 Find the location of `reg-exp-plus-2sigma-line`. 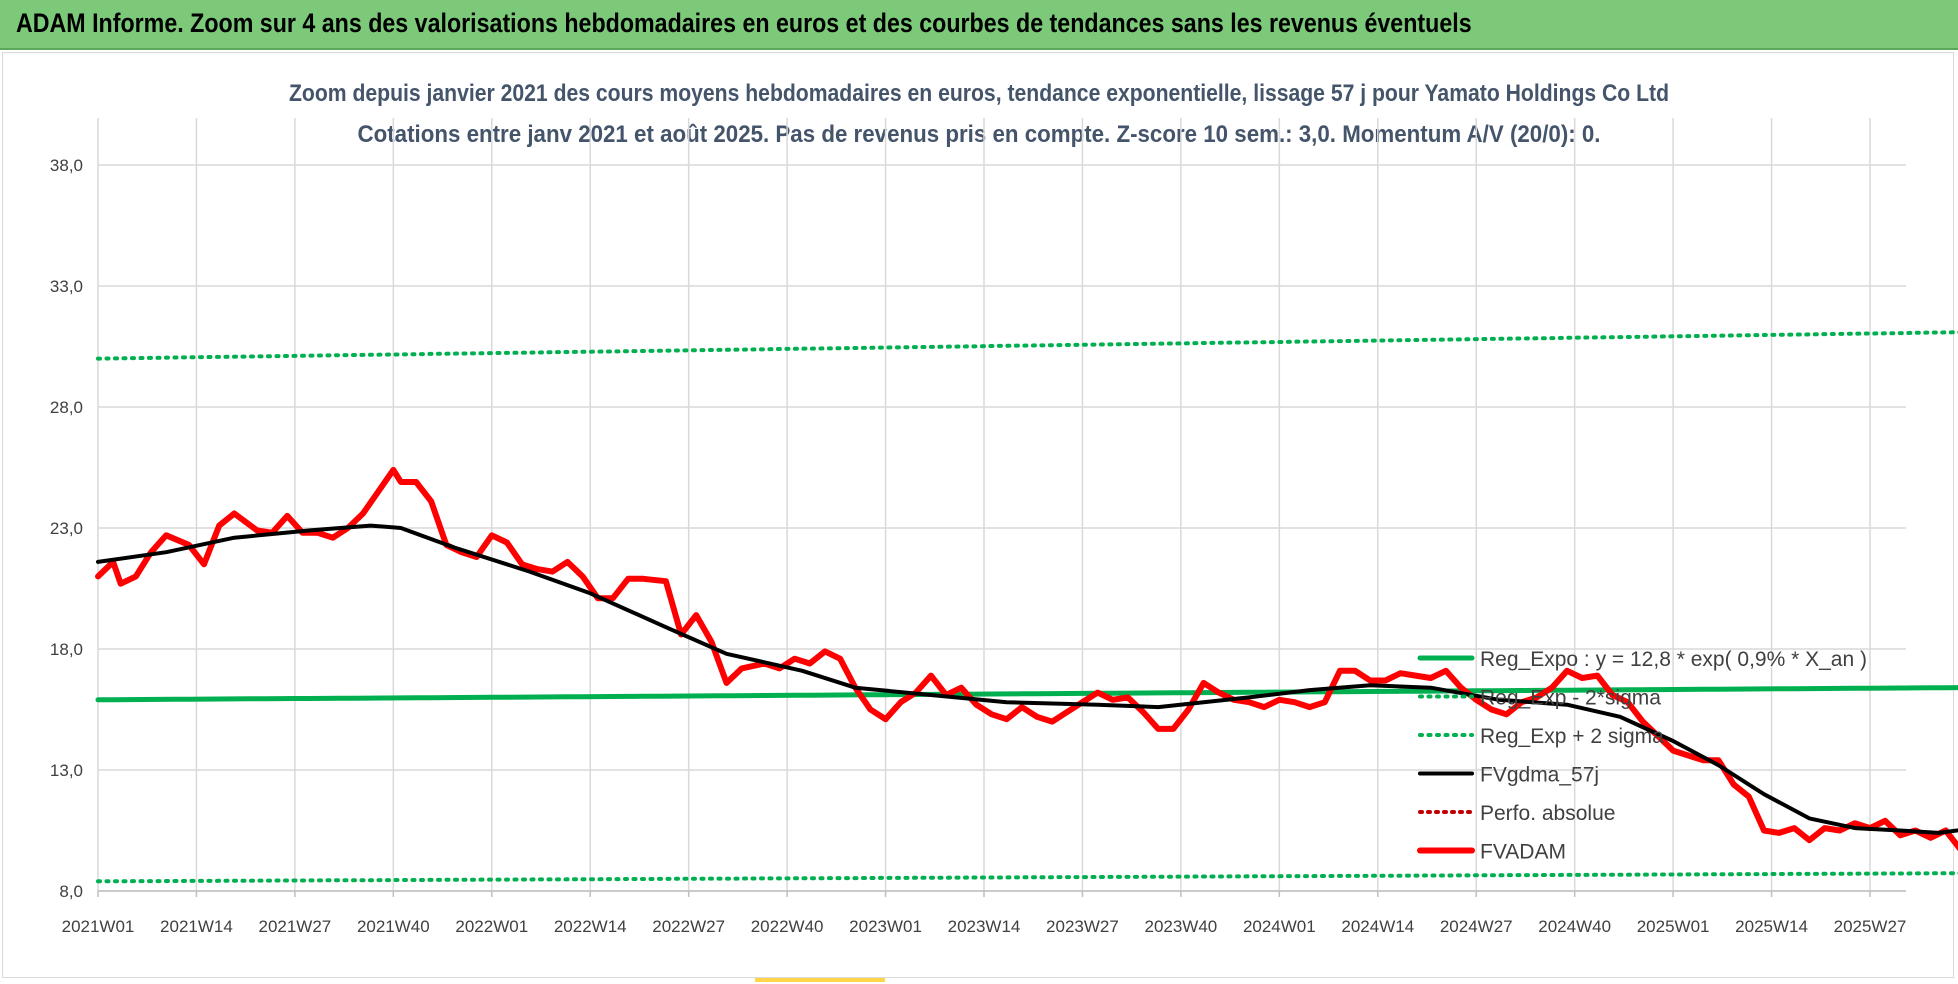

reg-exp-plus-2sigma-line is located at coordinates (1027, 345).